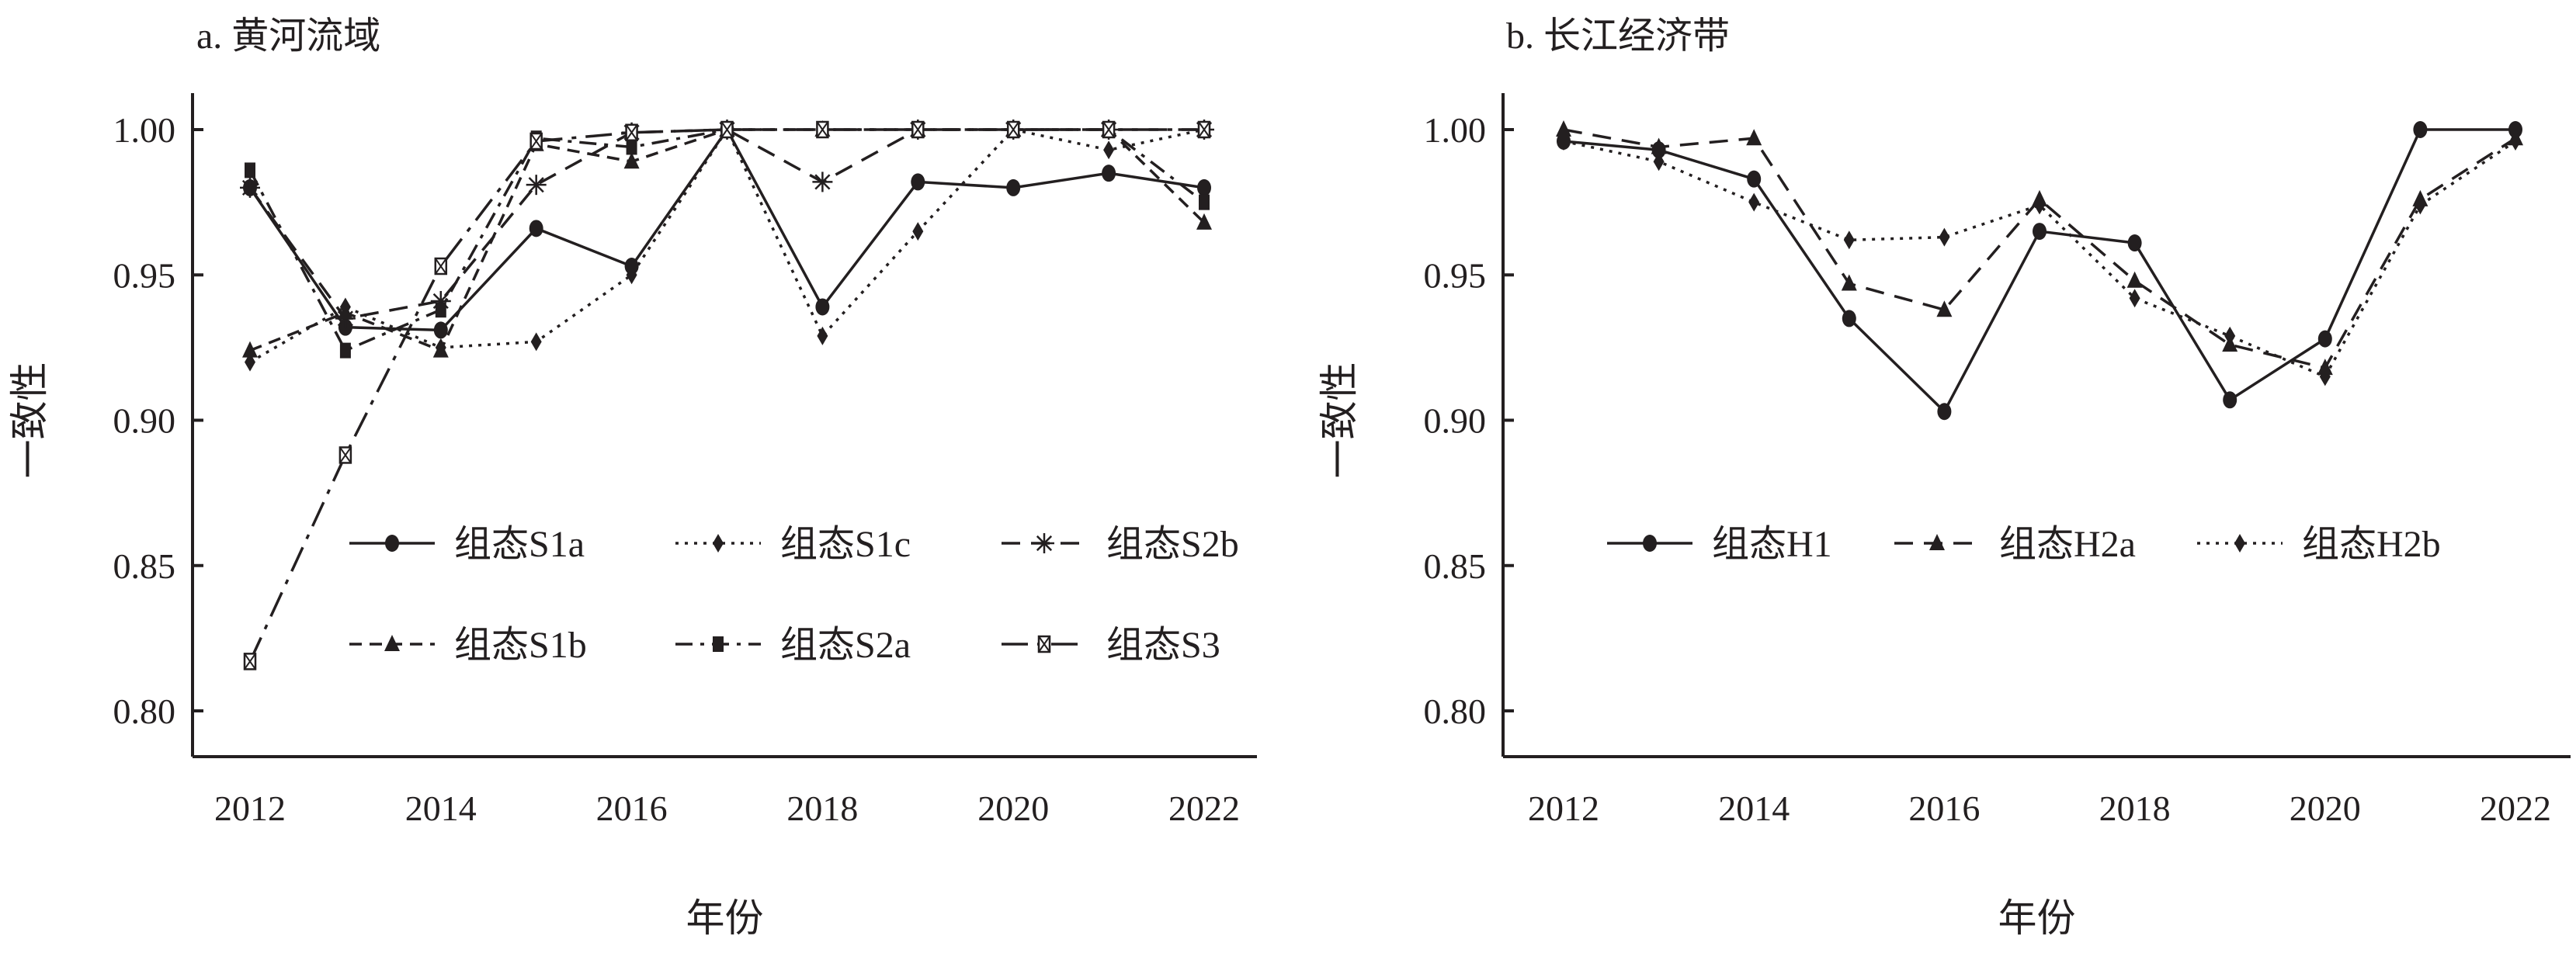 This screenshot has height=953, width=2576. I want to click on legend-label: 组态S2a, so click(845, 645).